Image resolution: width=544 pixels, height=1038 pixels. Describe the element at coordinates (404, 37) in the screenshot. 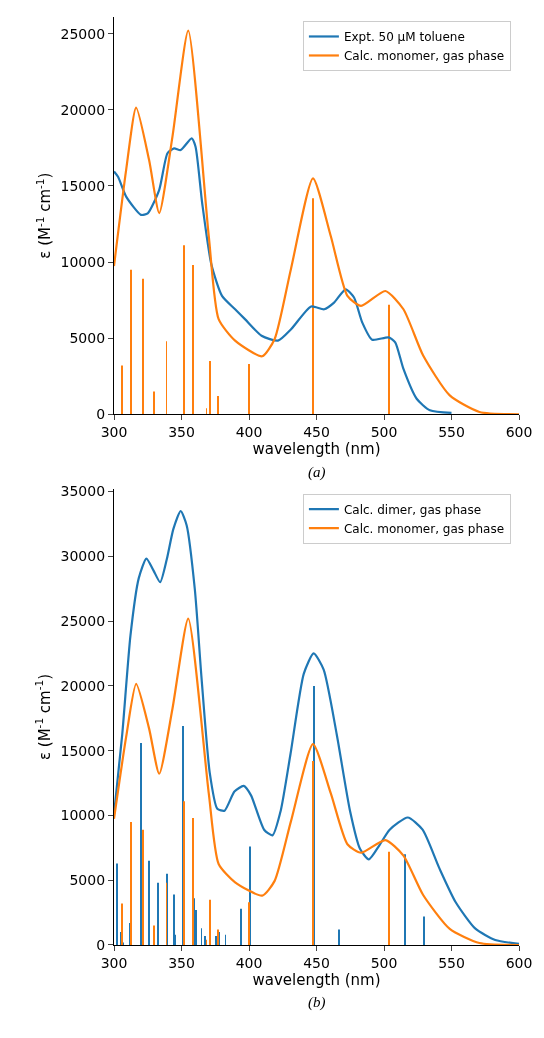

I see `legend-label: Expt. 50 μM toluene` at that location.